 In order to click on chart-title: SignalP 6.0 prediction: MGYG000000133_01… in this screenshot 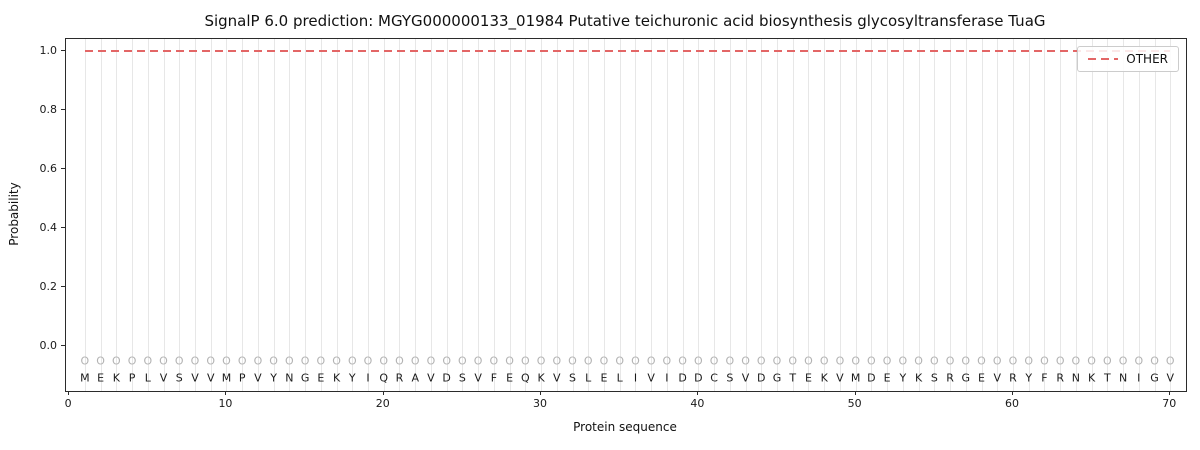, I will do `click(625, 21)`.